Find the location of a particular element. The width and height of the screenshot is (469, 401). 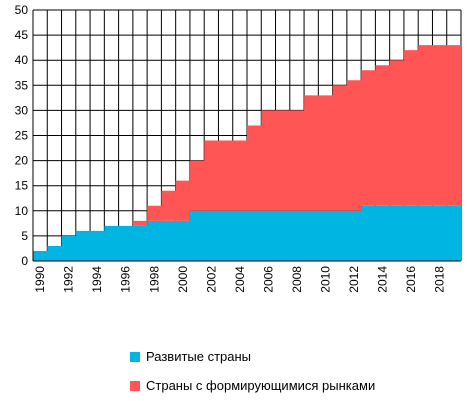

y-tick-label: 40 is located at coordinates (22, 60).